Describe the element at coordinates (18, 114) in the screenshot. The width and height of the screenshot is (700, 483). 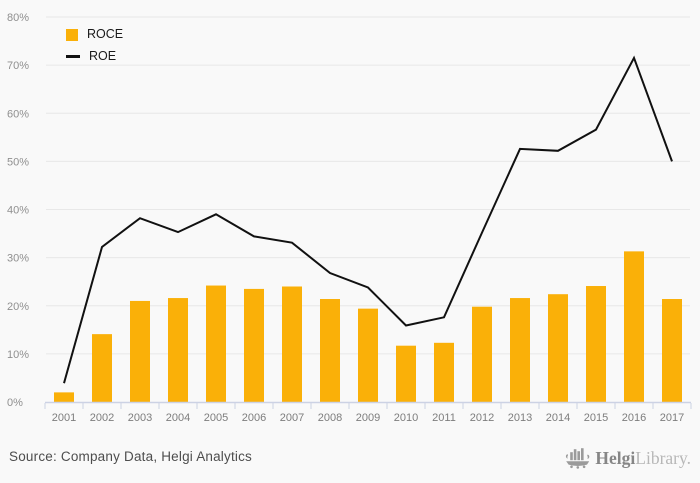
I see `svg-text: 60%` at that location.